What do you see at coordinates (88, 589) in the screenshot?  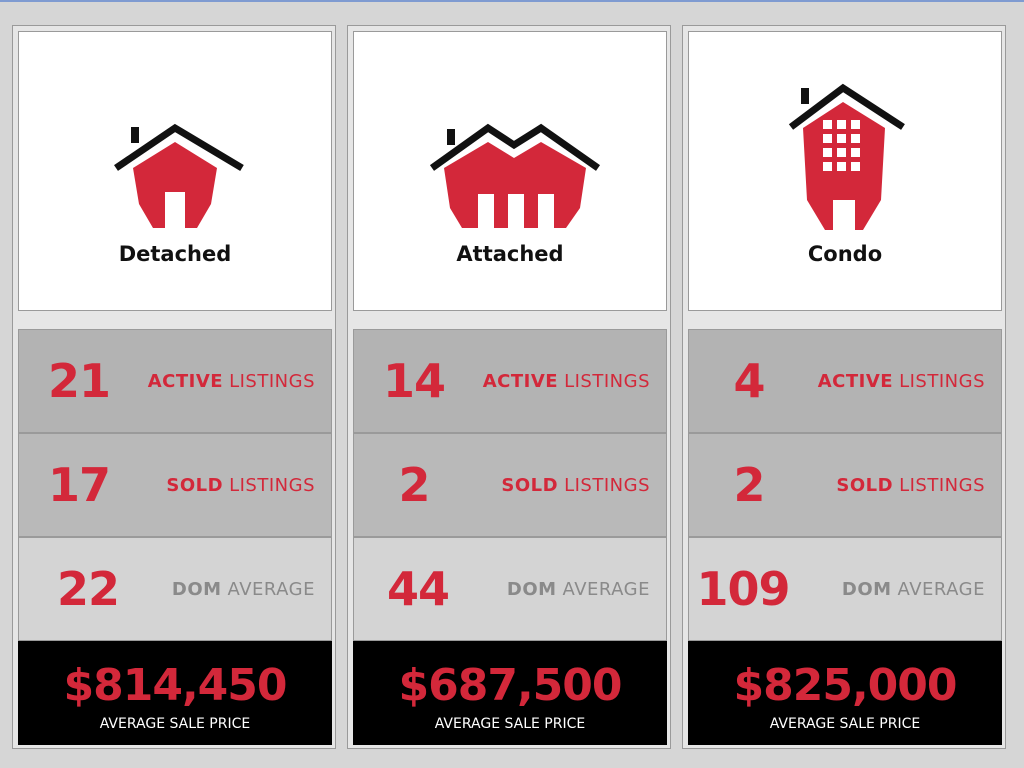 I see `dom-value: 22` at bounding box center [88, 589].